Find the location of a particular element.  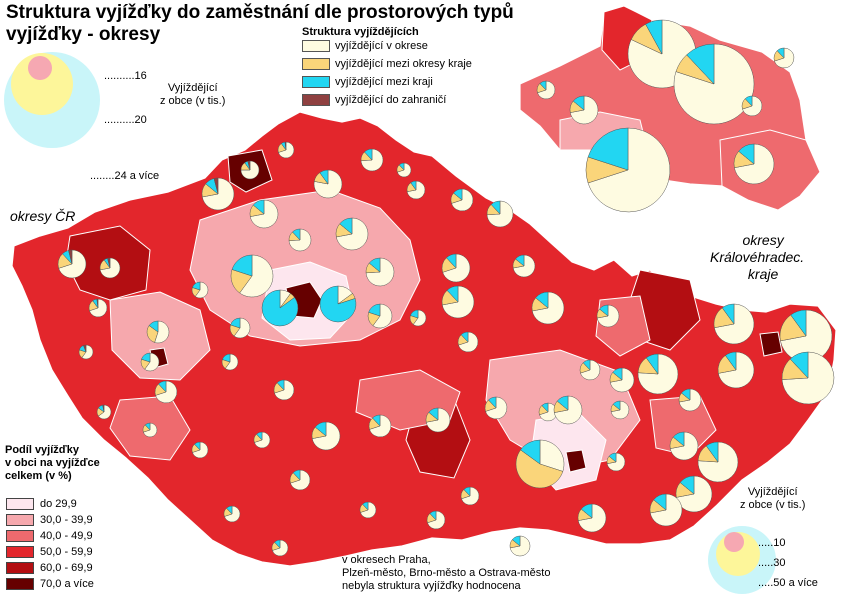

size-top-value-20: ..........20 is located at coordinates (125, 120).